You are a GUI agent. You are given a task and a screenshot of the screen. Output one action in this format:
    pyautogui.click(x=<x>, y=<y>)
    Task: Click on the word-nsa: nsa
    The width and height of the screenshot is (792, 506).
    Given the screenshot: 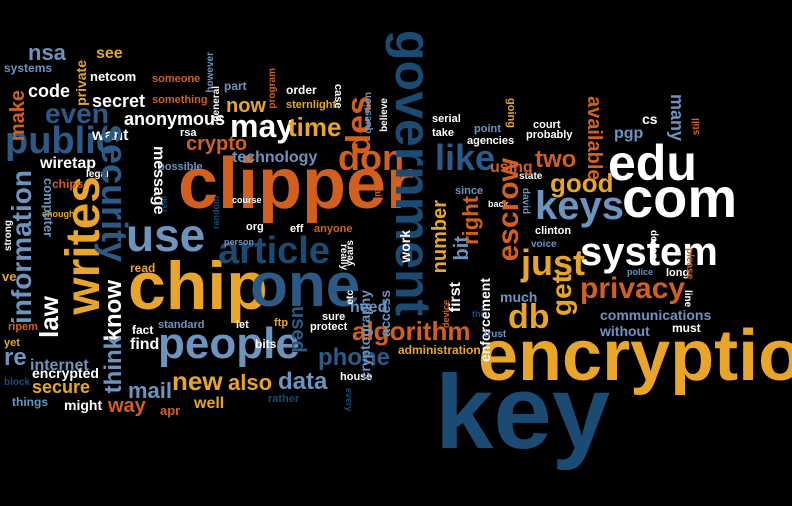 What is the action you would take?
    pyautogui.click(x=47, y=52)
    